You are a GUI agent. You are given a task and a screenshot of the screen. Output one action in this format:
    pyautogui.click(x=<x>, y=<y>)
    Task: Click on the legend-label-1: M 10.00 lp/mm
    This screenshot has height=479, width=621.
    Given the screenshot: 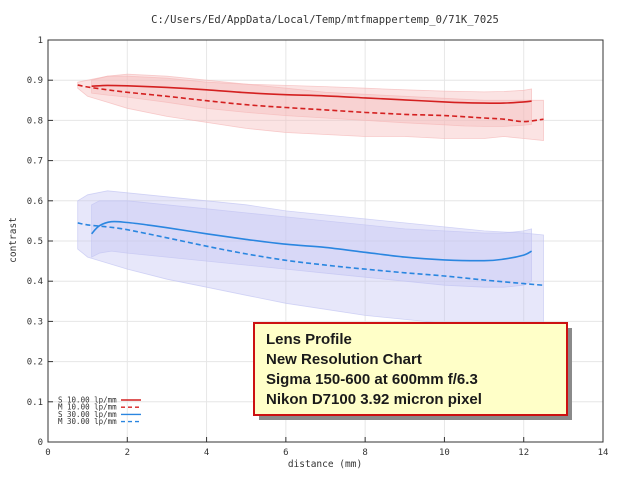 What is the action you would take?
    pyautogui.click(x=87, y=407)
    